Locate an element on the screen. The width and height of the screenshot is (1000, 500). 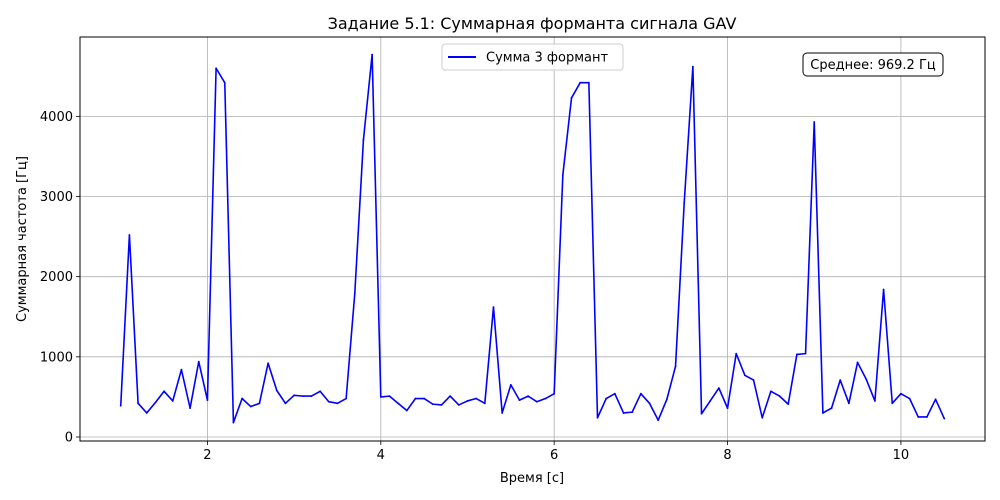
annotation-box is located at coordinates (873, 64).